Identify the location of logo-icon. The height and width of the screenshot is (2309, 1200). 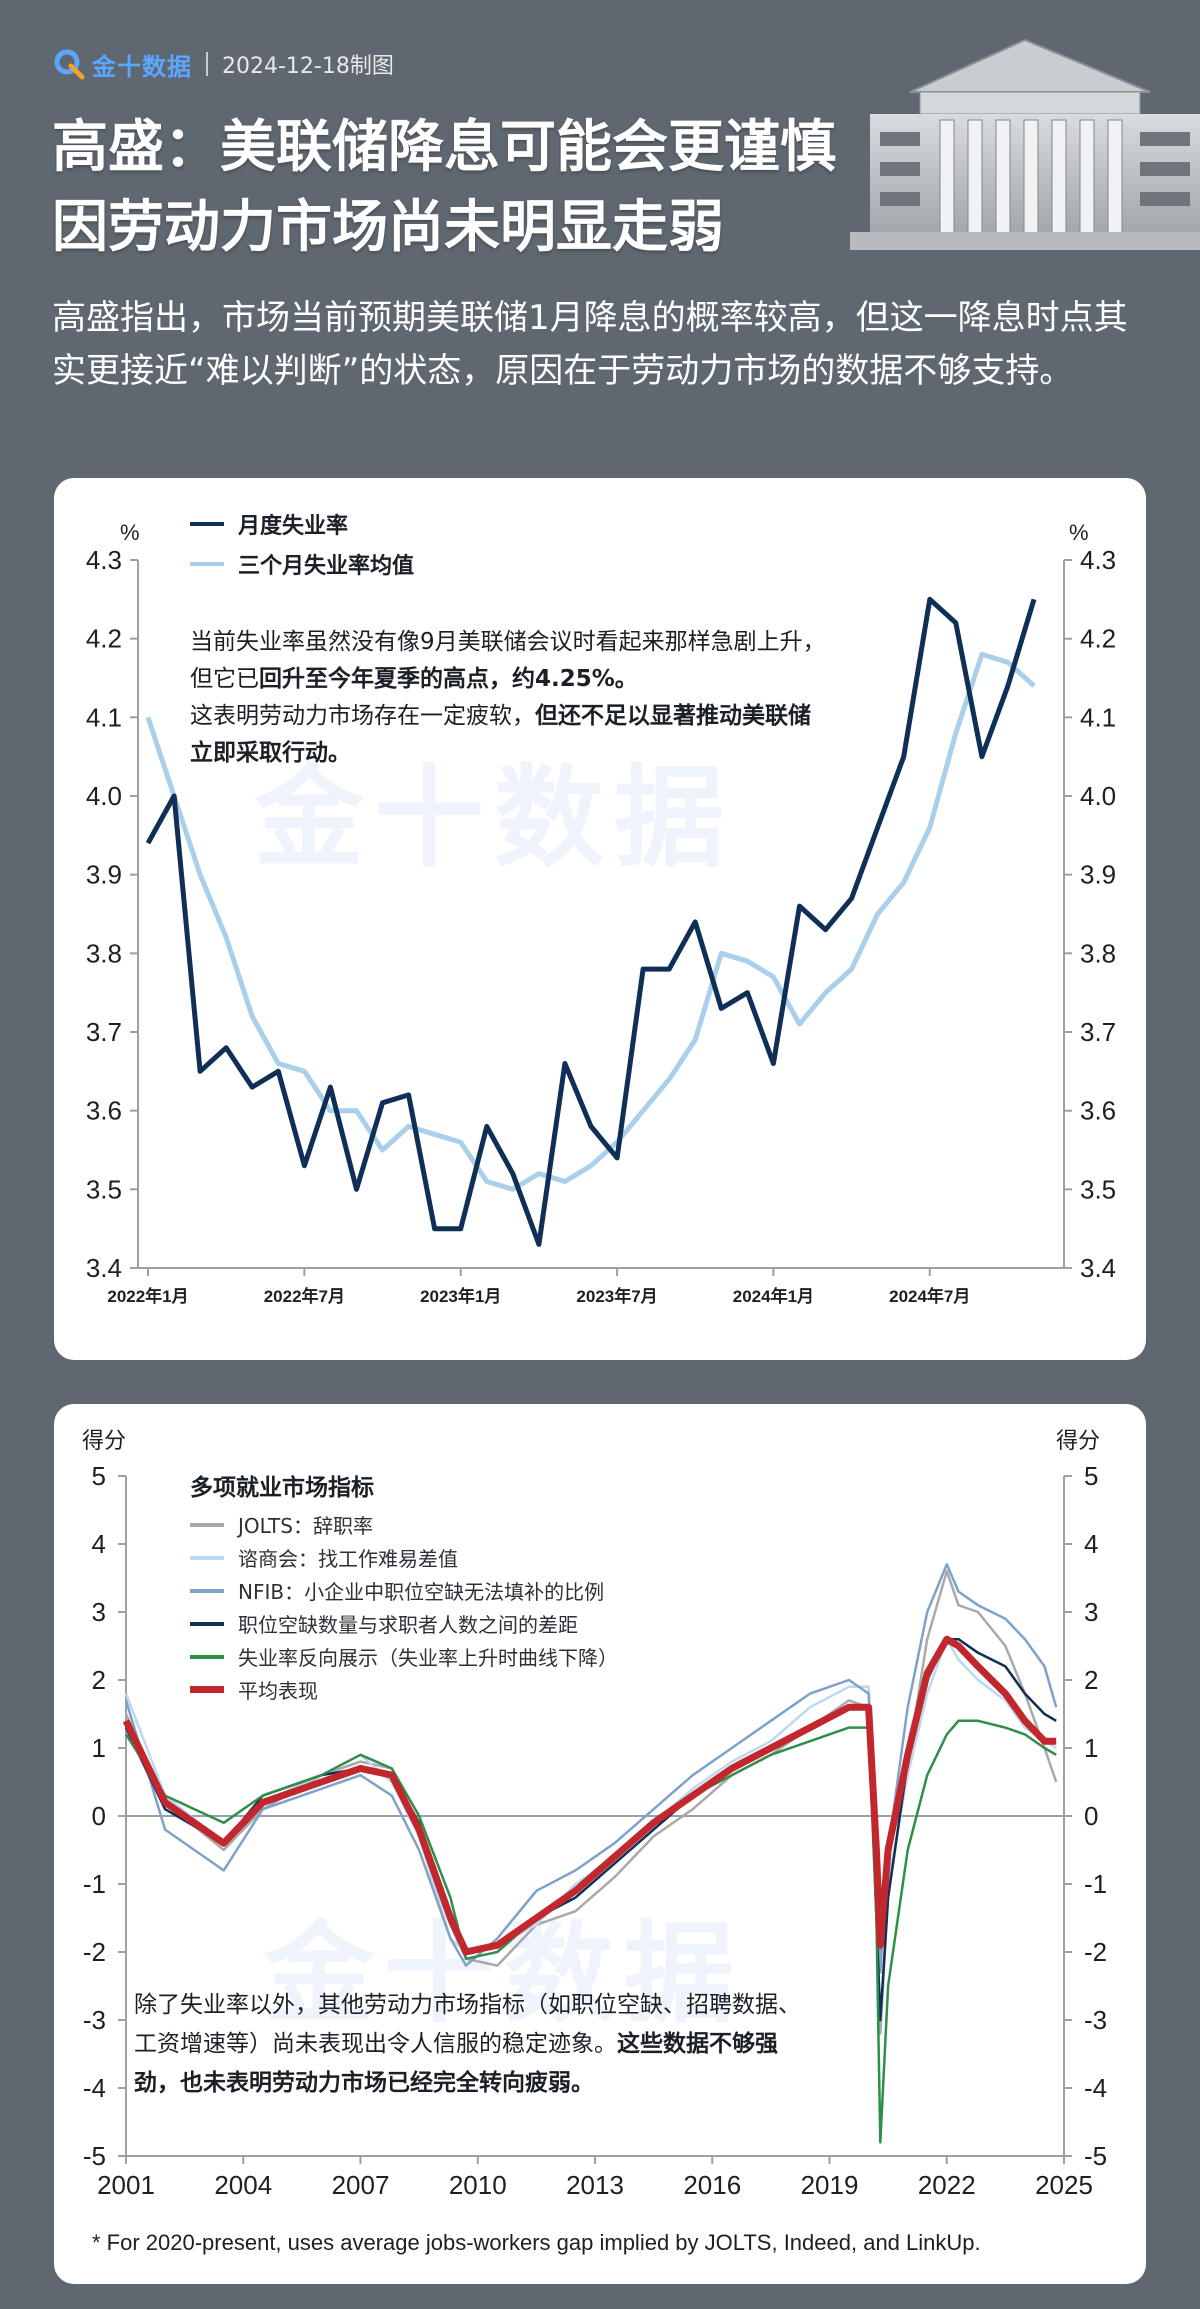
(69, 64).